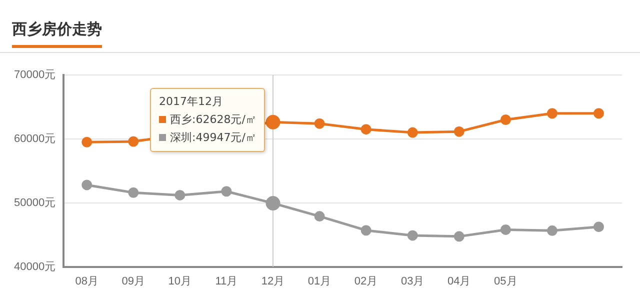  I want to click on x-tick-label: 10月, so click(180, 281).